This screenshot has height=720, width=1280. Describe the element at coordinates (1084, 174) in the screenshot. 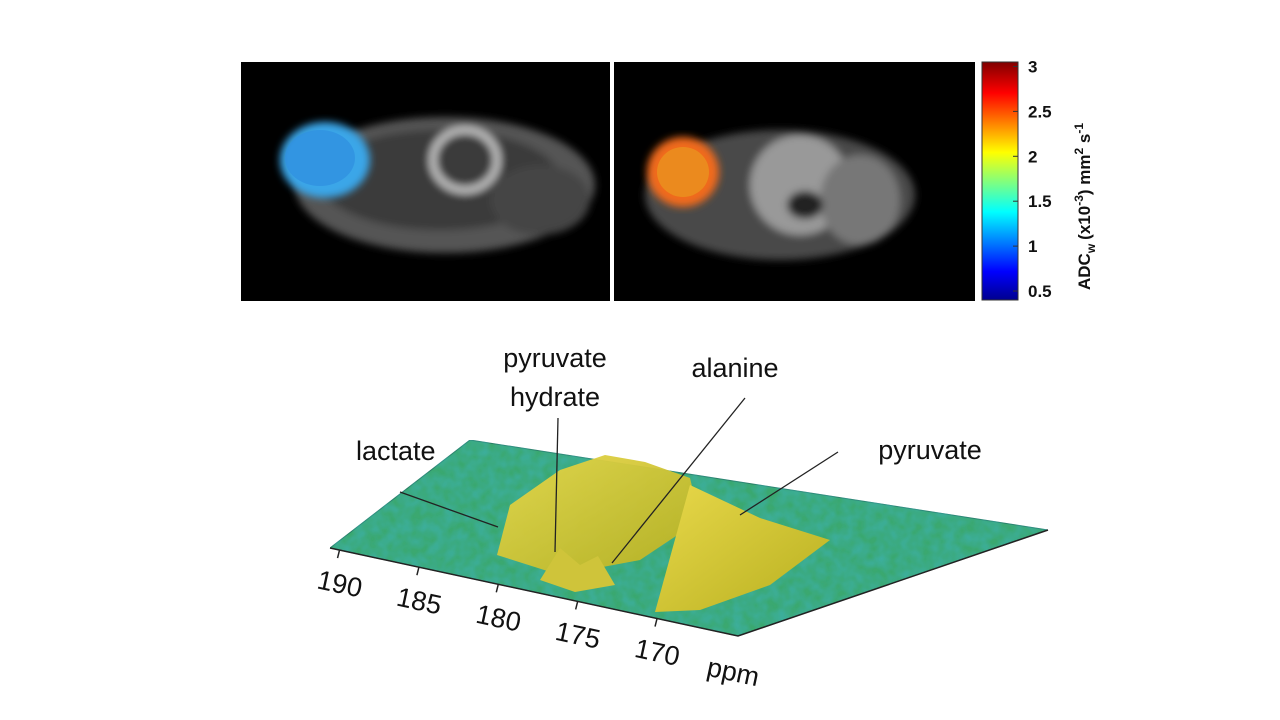

I see `label-part: ) mm` at that location.